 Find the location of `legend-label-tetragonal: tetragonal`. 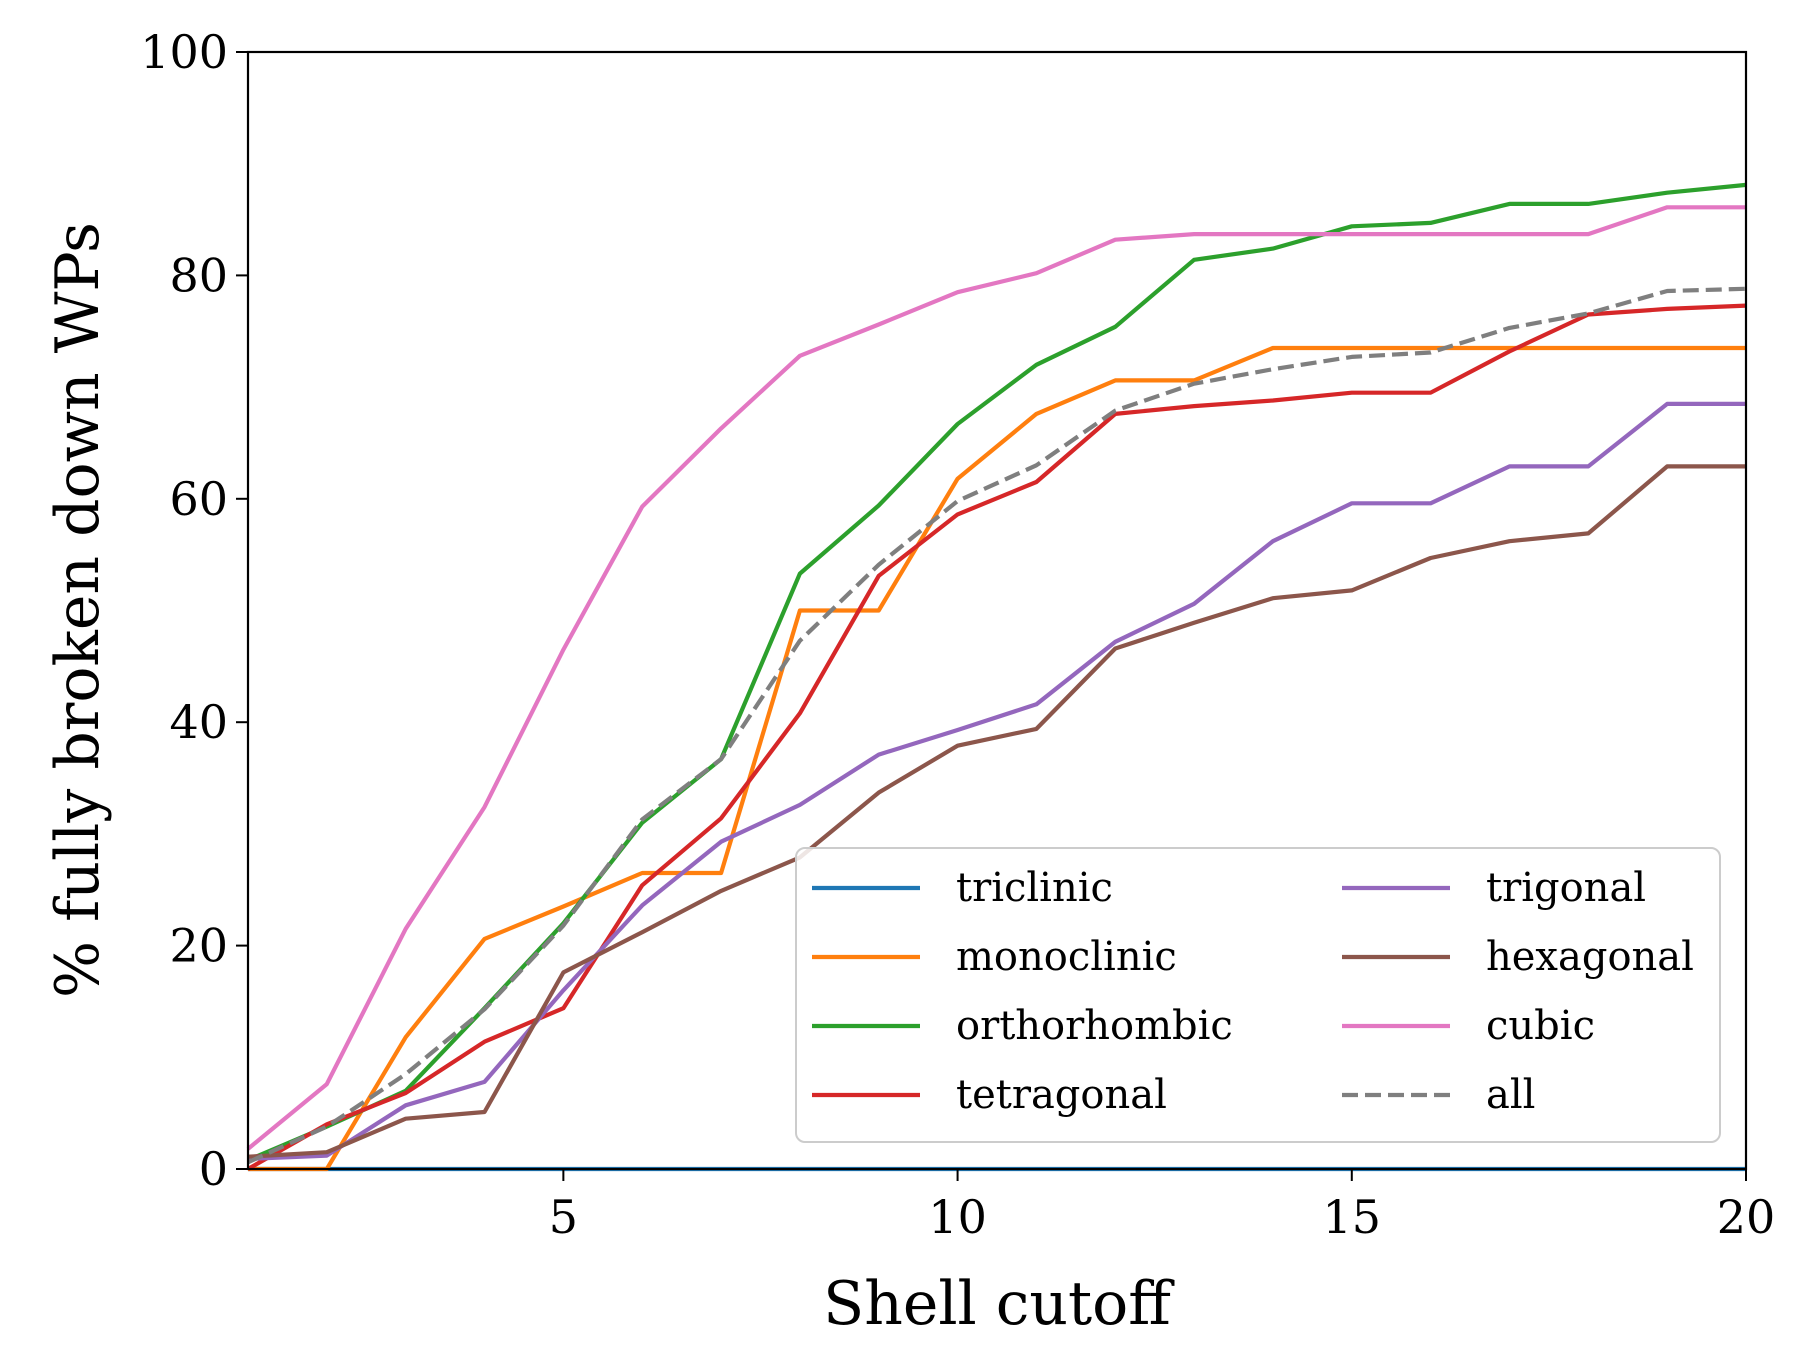

legend-label-tetragonal: tetragonal is located at coordinates (1061, 1095).